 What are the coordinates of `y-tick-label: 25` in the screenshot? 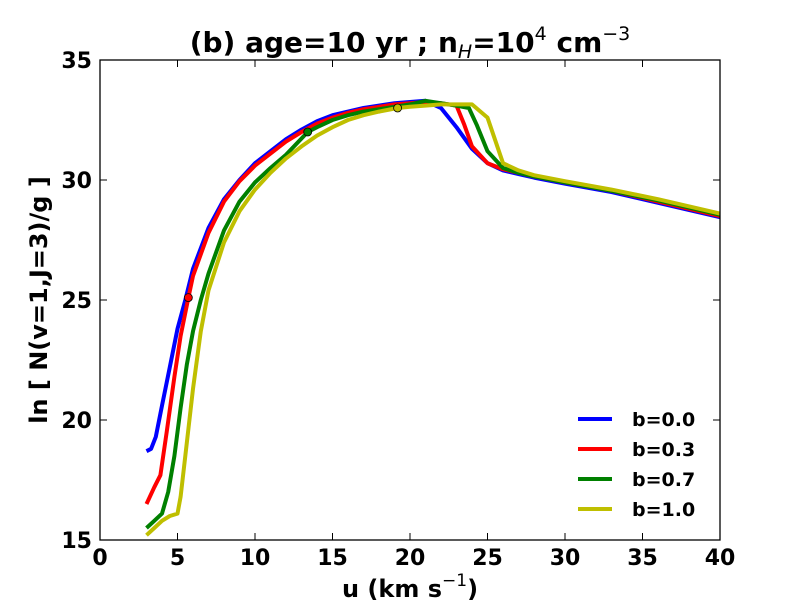 It's located at (76, 301).